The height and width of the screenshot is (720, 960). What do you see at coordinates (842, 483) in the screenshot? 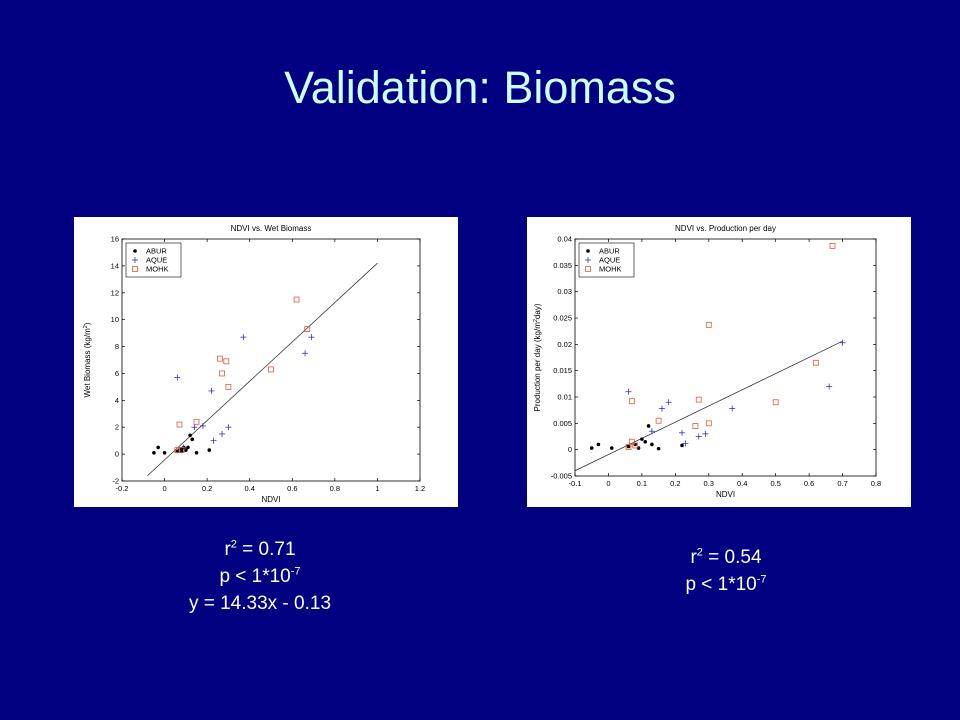
I see `x-tick-label: 0.7` at bounding box center [842, 483].